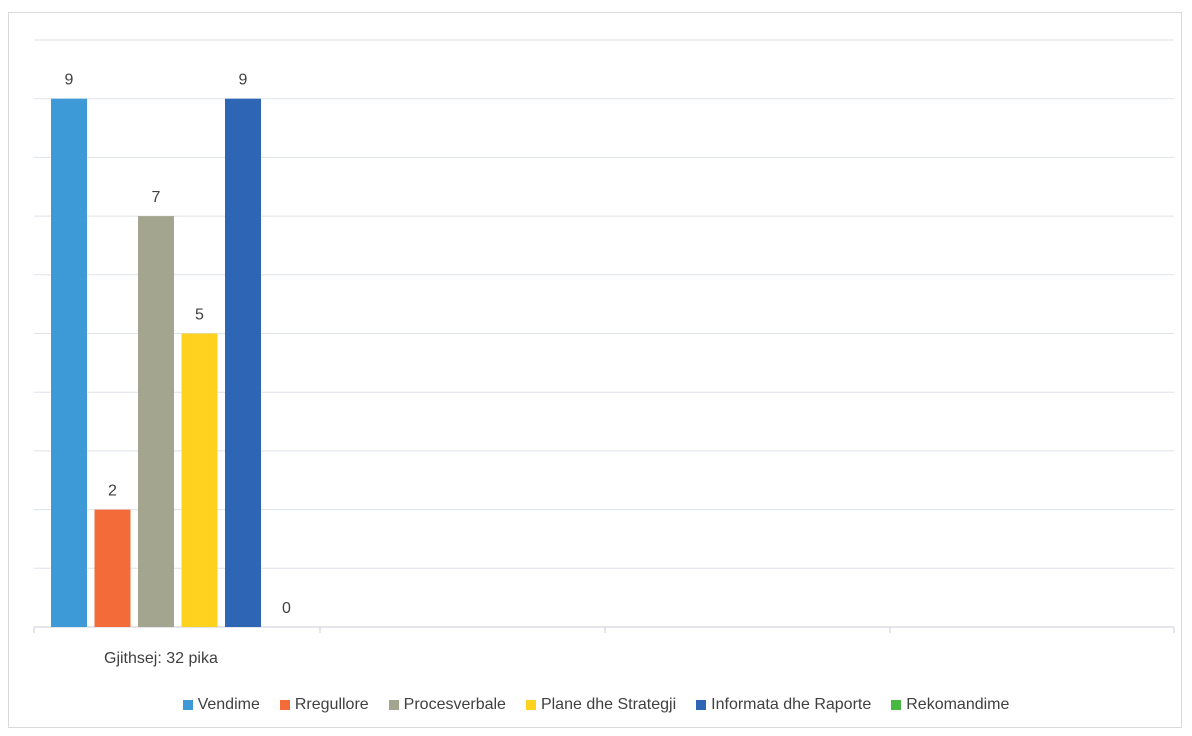 This screenshot has height=736, width=1192. I want to click on data-labels-group: 9 2 7 5 9 0, so click(178, 344).